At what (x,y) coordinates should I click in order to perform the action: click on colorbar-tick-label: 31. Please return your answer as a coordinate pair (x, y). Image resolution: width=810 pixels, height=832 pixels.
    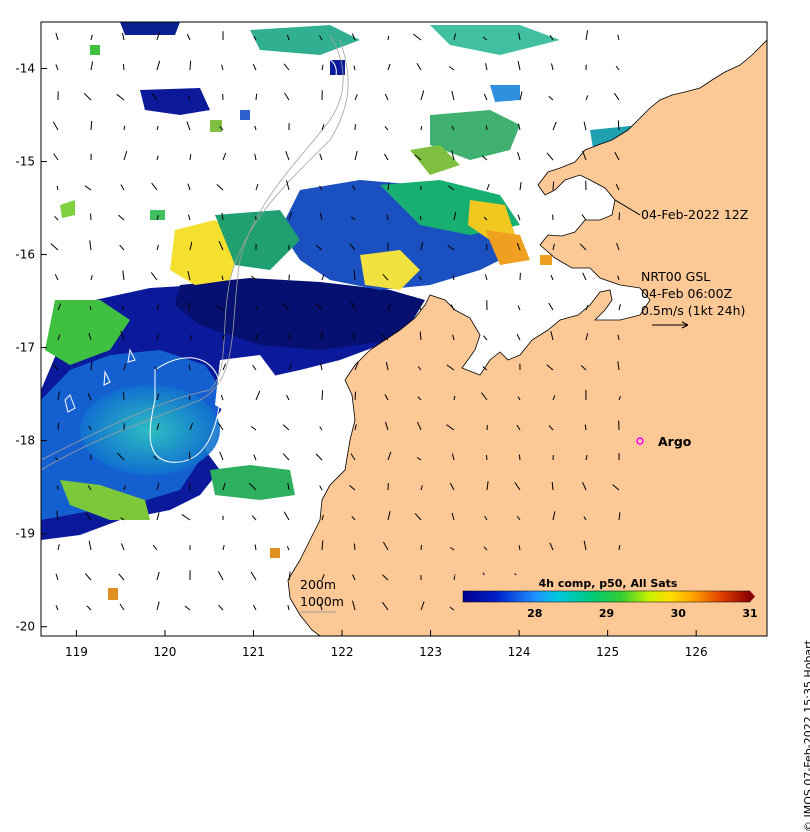
    Looking at the image, I should click on (749, 613).